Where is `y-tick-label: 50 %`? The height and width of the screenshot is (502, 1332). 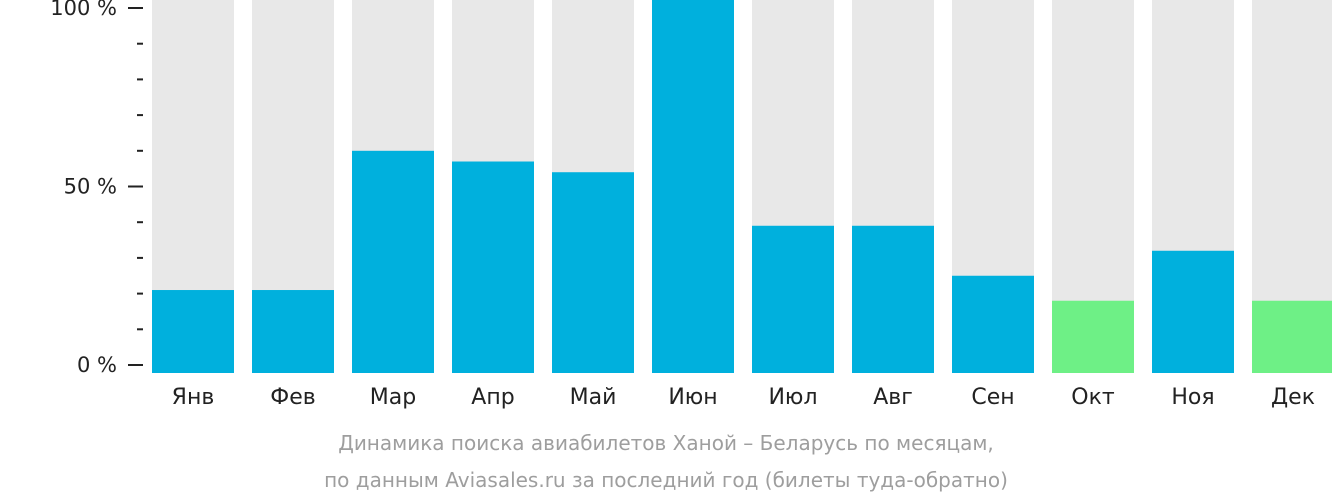
y-tick-label: 50 % is located at coordinates (90, 187).